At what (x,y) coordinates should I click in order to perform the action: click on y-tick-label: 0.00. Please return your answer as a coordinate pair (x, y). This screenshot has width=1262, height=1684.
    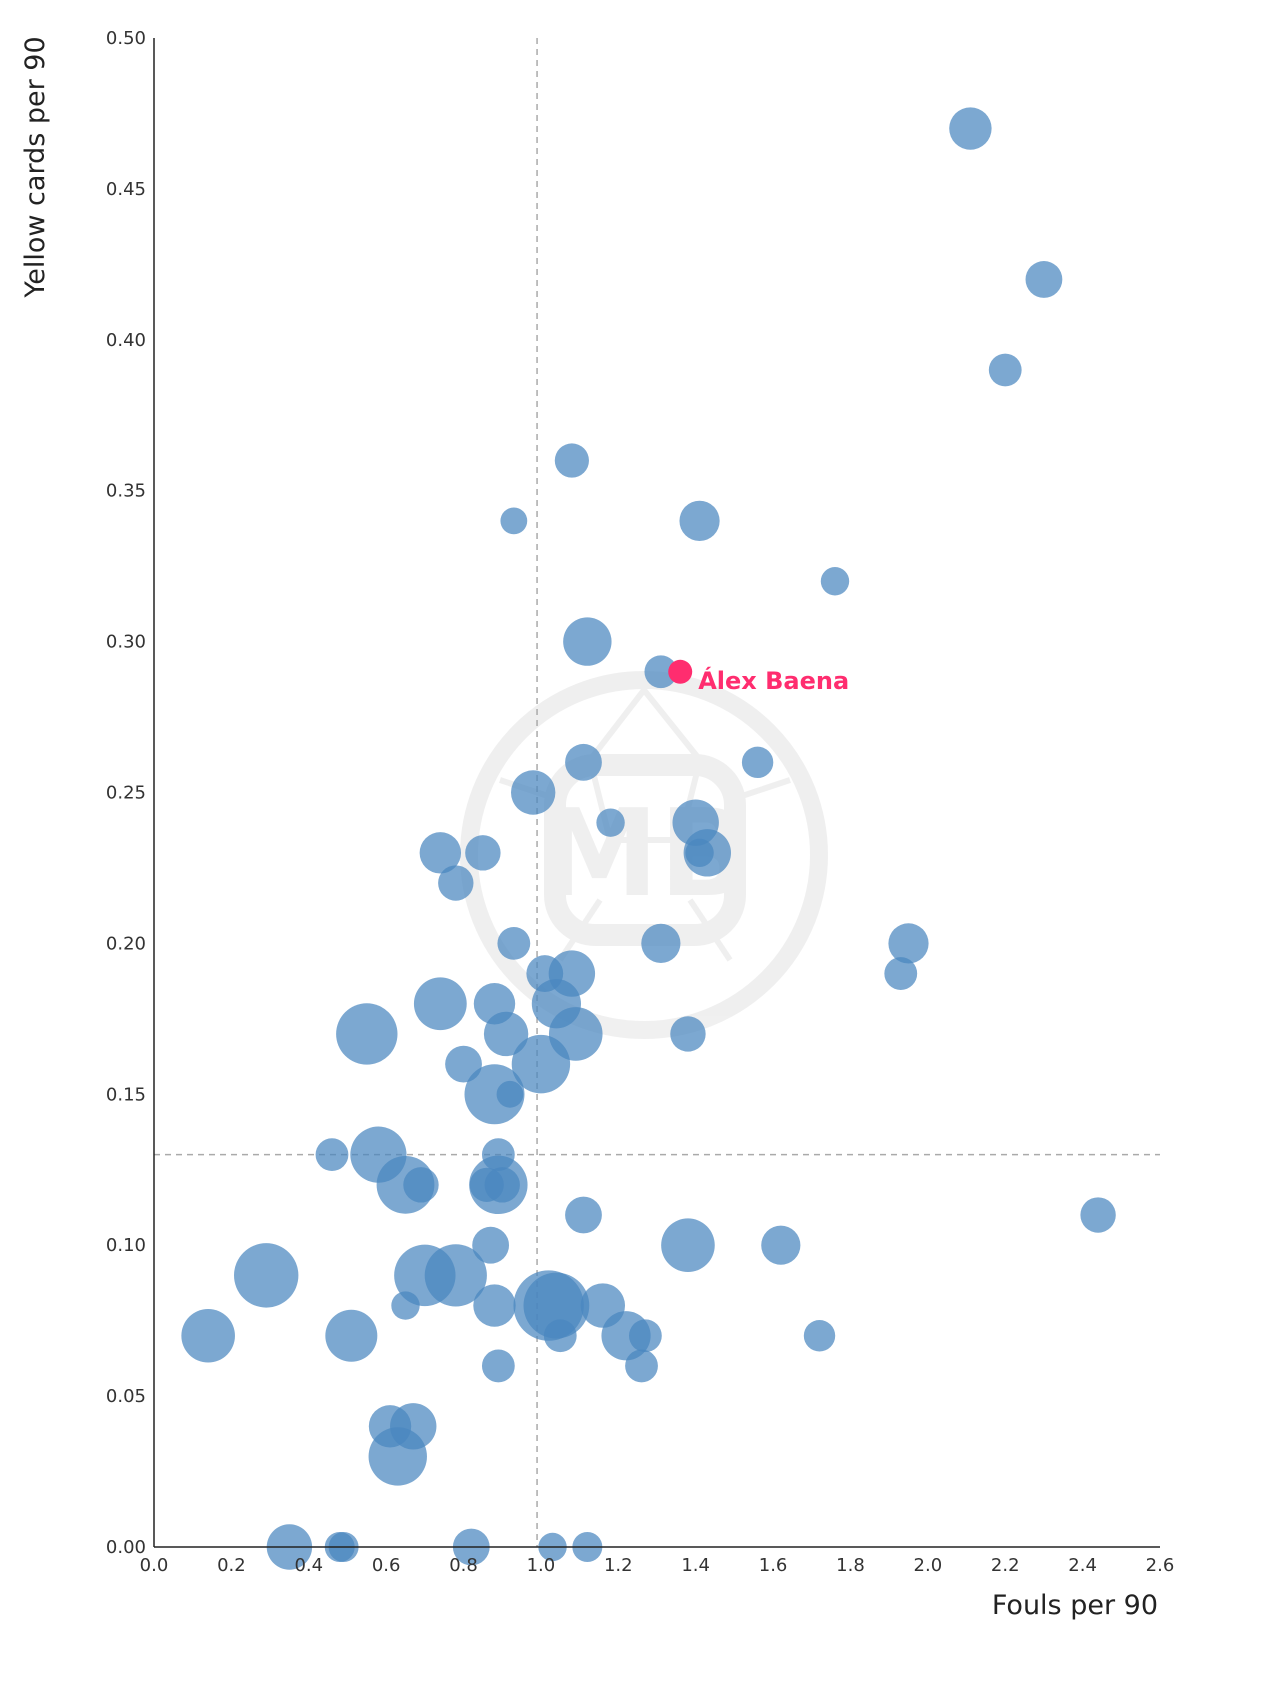
    Looking at the image, I should click on (126, 1547).